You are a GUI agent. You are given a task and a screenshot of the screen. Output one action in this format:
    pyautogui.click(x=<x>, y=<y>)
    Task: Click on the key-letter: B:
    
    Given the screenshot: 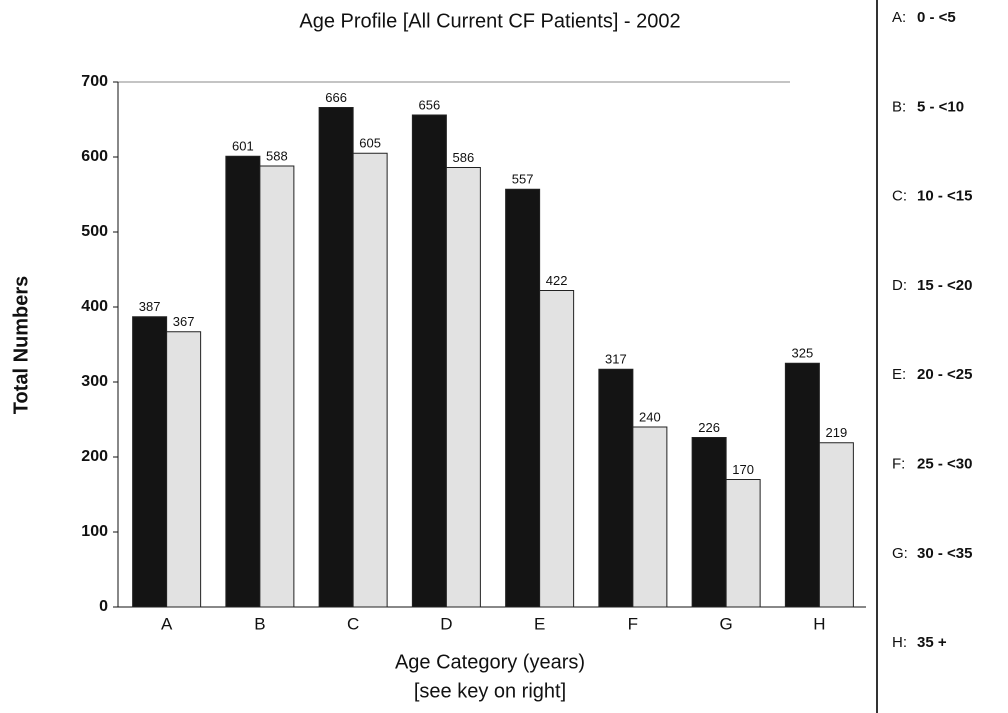 What is the action you would take?
    pyautogui.click(x=899, y=106)
    